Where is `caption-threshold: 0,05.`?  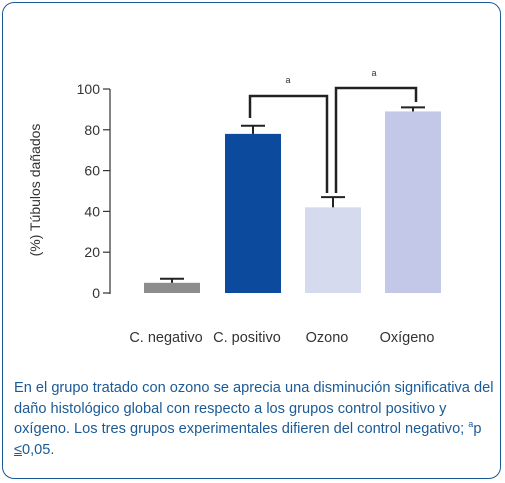
caption-threshold: 0,05. is located at coordinates (38, 449).